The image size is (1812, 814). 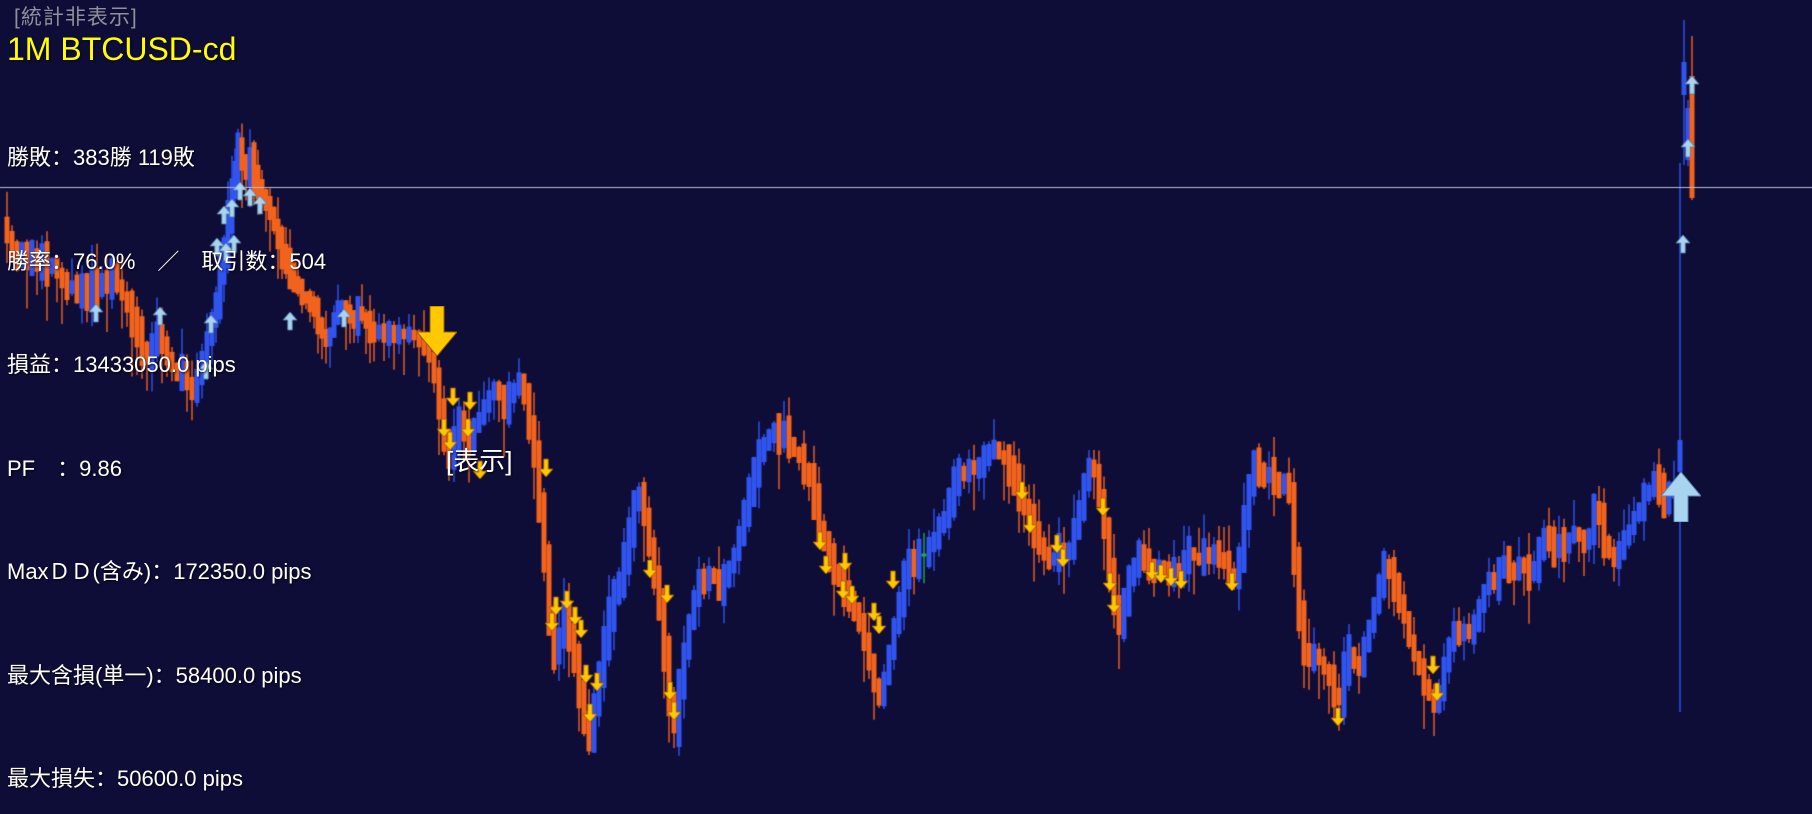 I want to click on stat-line-max-loss: 最大損失：50600.0 pips, so click(x=125, y=778).